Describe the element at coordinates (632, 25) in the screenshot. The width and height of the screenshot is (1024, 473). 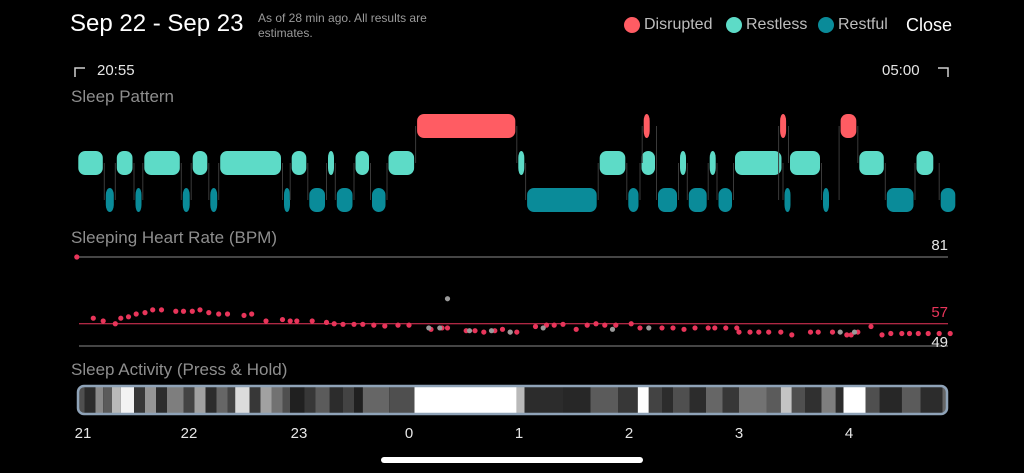
I see `disrupted-dot-icon` at that location.